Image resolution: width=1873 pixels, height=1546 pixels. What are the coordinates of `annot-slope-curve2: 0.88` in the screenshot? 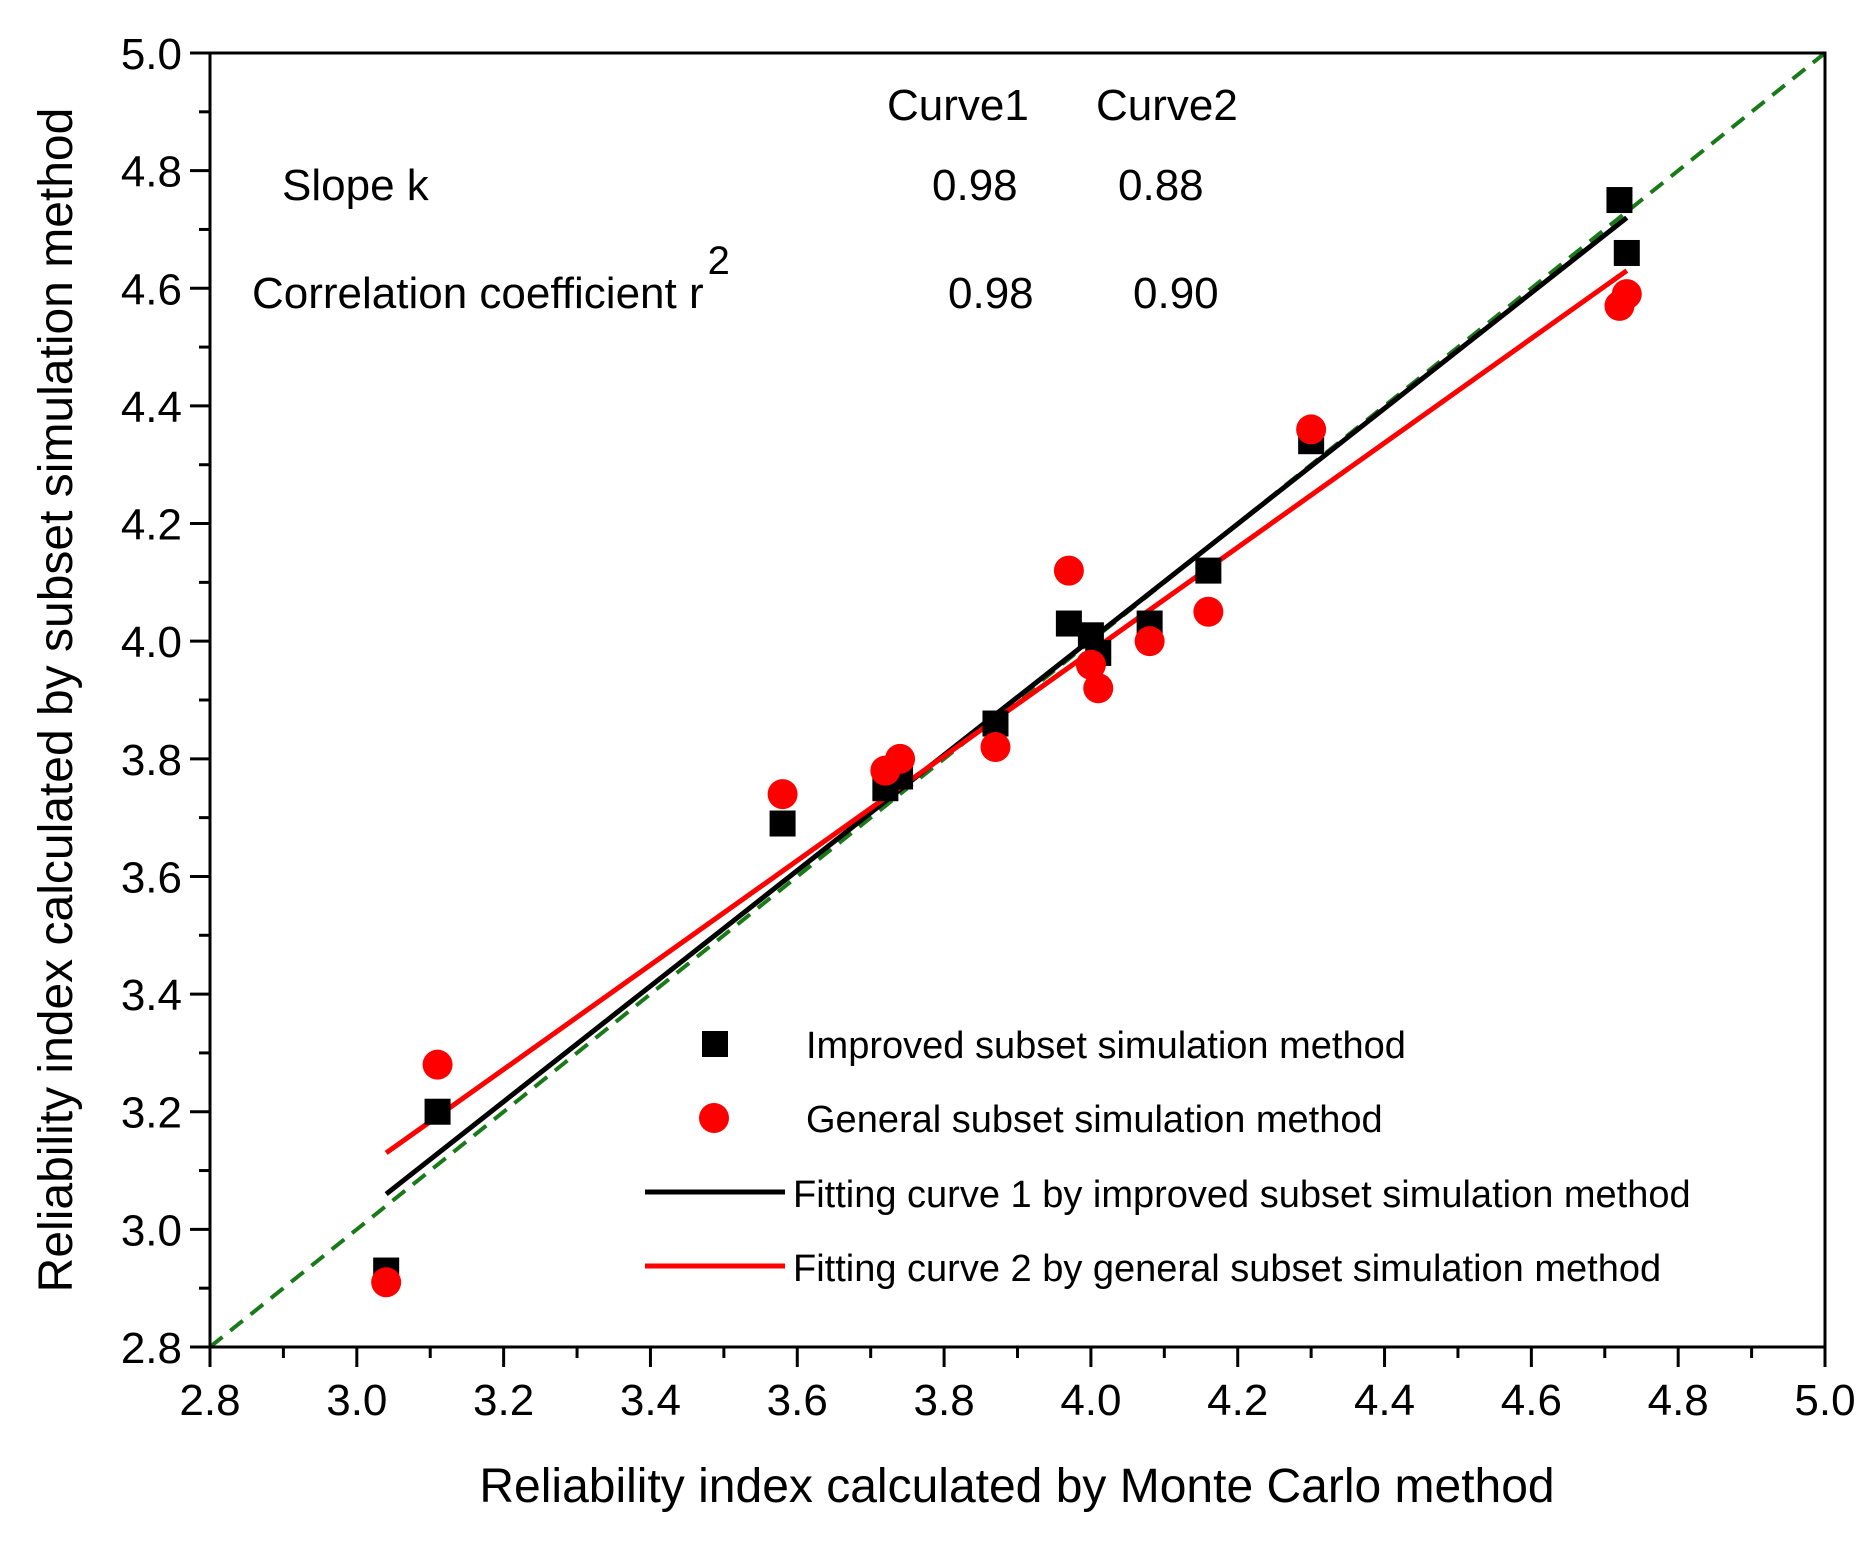 It's located at (1161, 185).